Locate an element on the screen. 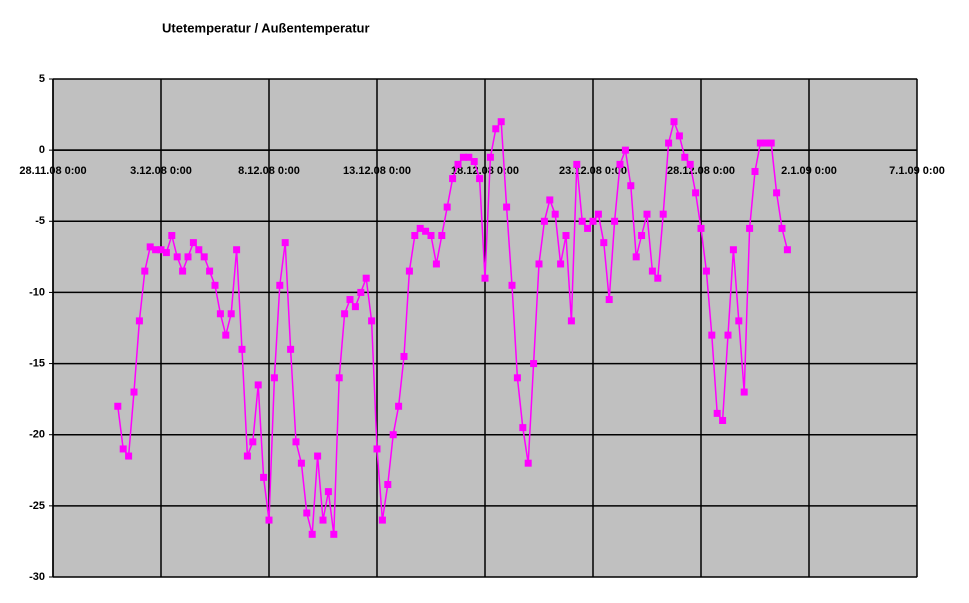 This screenshot has height=603, width=969. x-tick-label: 18.12.08 0:00 is located at coordinates (485, 171).